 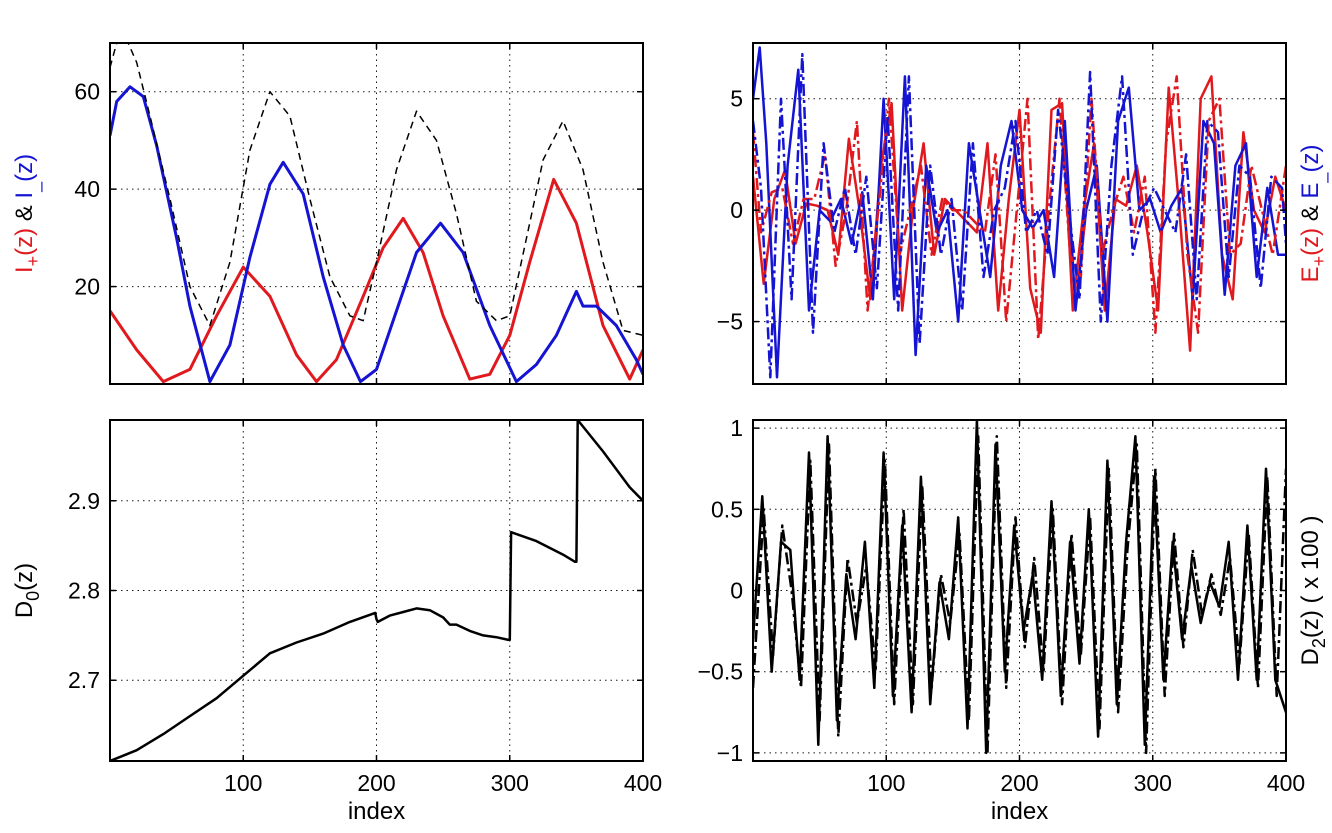 I want to click on xlabel-p4: index, so click(x=1019, y=811).